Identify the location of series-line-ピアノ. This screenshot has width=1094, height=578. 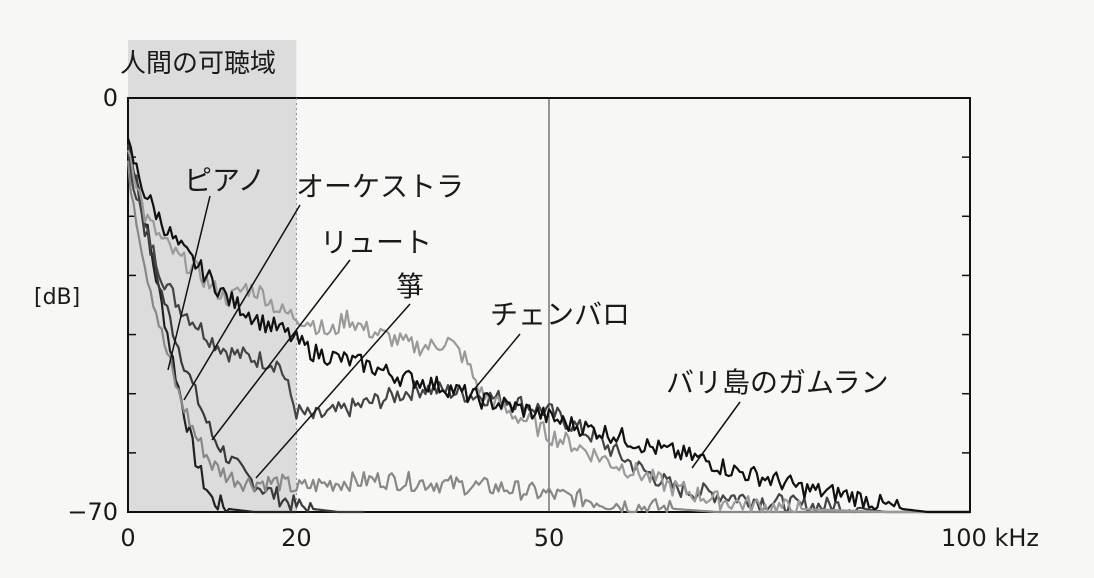
(211, 329).